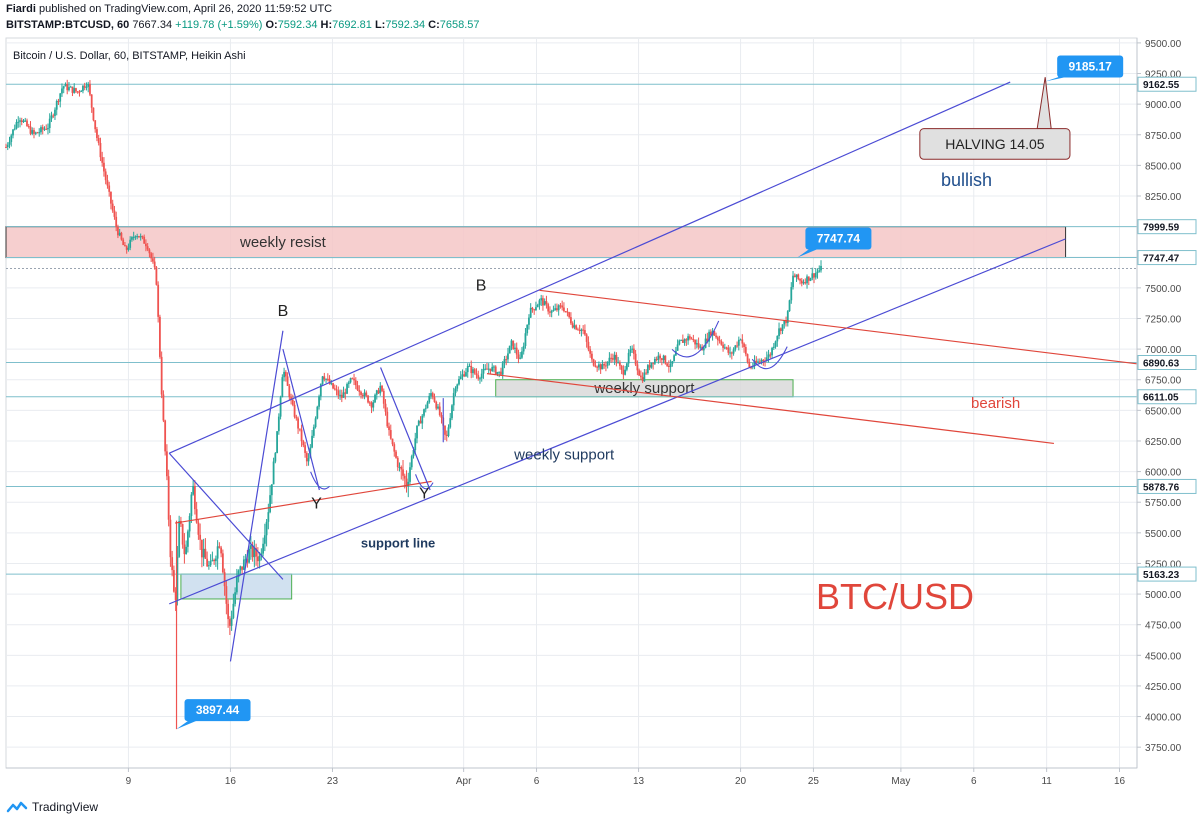  I want to click on time-tick-label: 6, so click(974, 781).